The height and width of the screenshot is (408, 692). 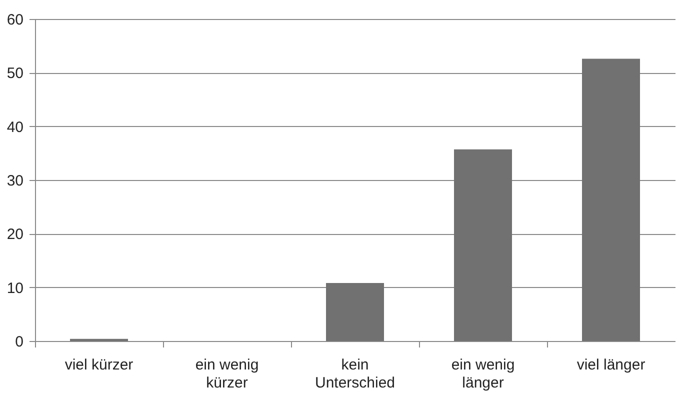 I want to click on x-tick-label: viel kürzer, so click(x=99, y=365).